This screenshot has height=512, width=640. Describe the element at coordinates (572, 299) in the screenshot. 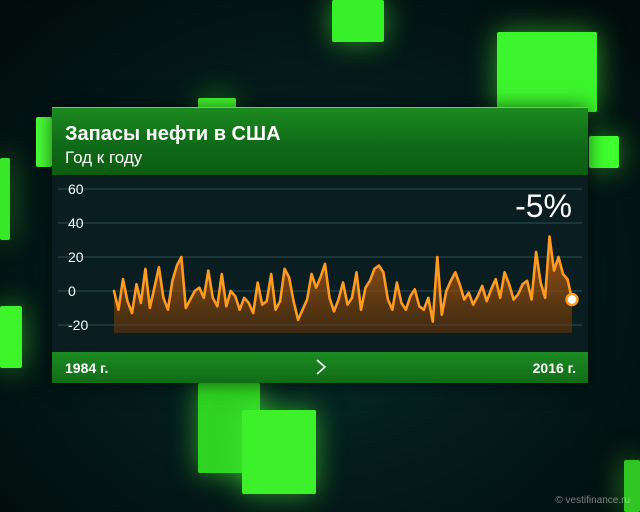

I see `last-point-marker` at that location.